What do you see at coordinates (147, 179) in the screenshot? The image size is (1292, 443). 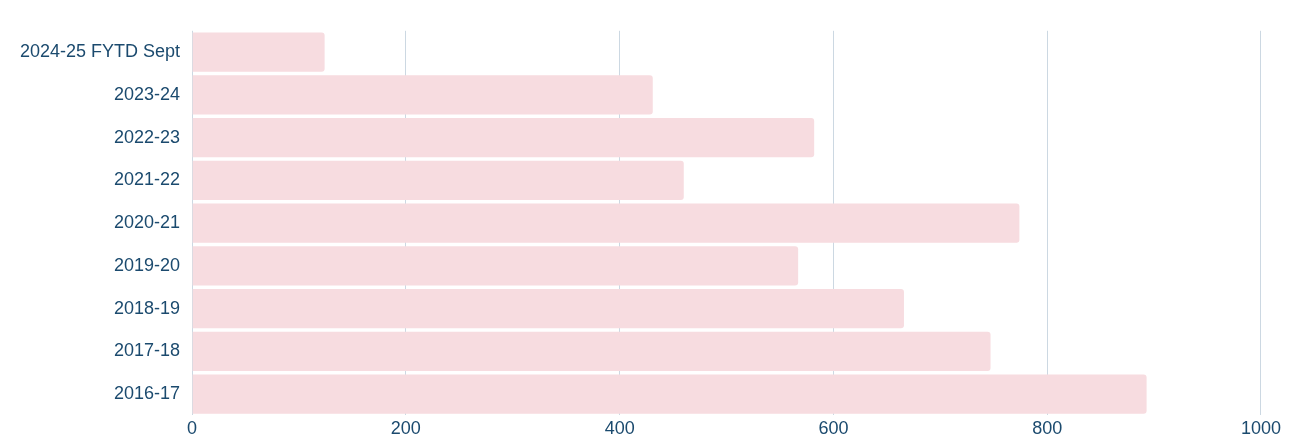 I see `y-tick-label: 2021-22` at bounding box center [147, 179].